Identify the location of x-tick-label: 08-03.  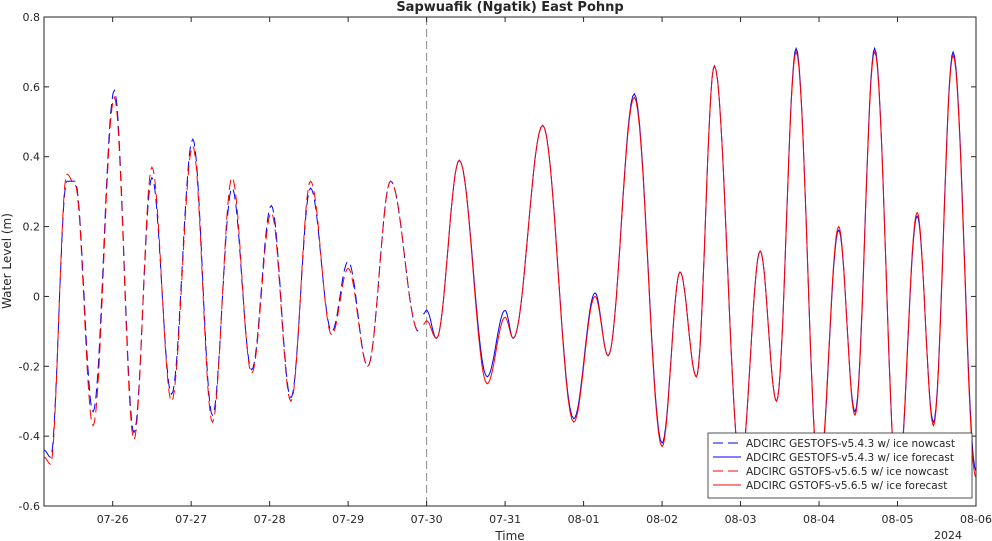
(741, 519).